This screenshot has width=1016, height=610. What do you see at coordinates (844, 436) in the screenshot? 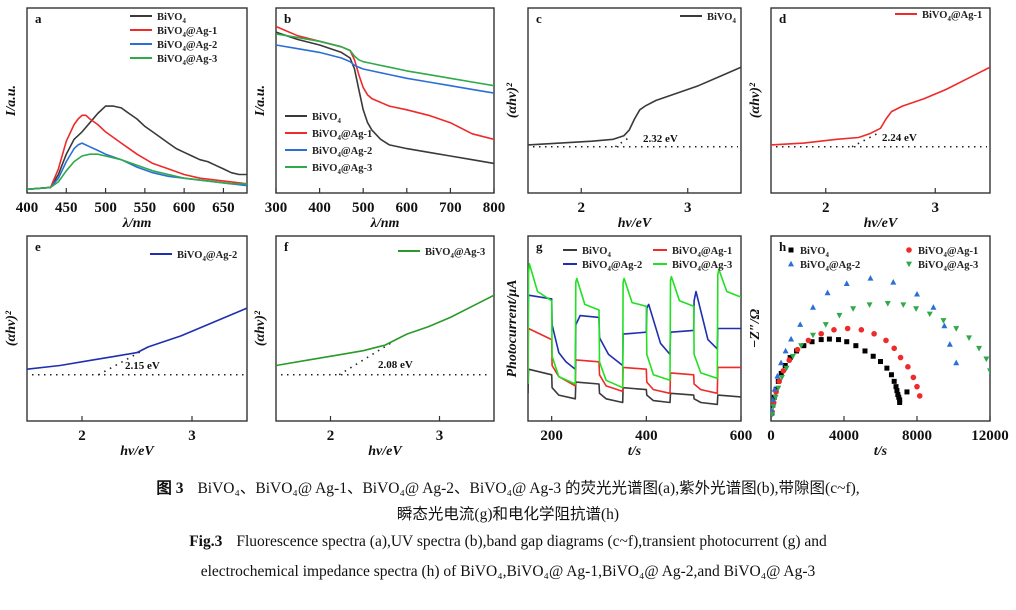
I see `x-tick-label: 4000` at bounding box center [844, 436].